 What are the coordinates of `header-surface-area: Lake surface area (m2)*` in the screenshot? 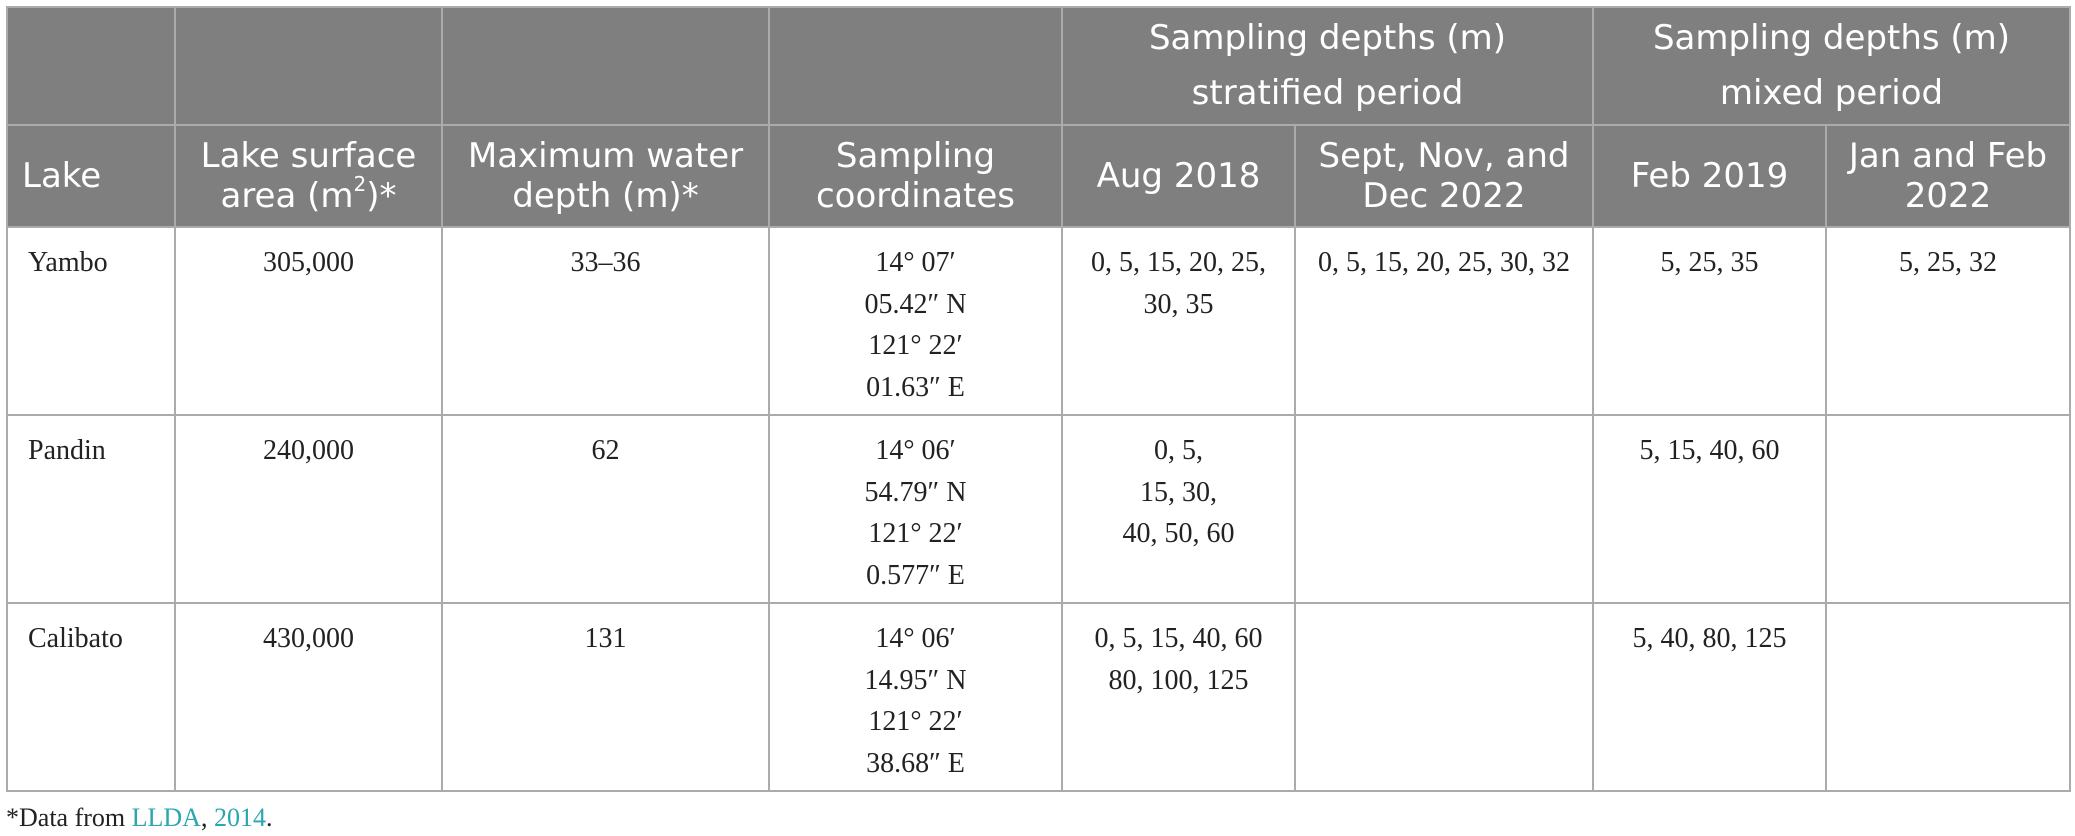 It's located at (308, 176).